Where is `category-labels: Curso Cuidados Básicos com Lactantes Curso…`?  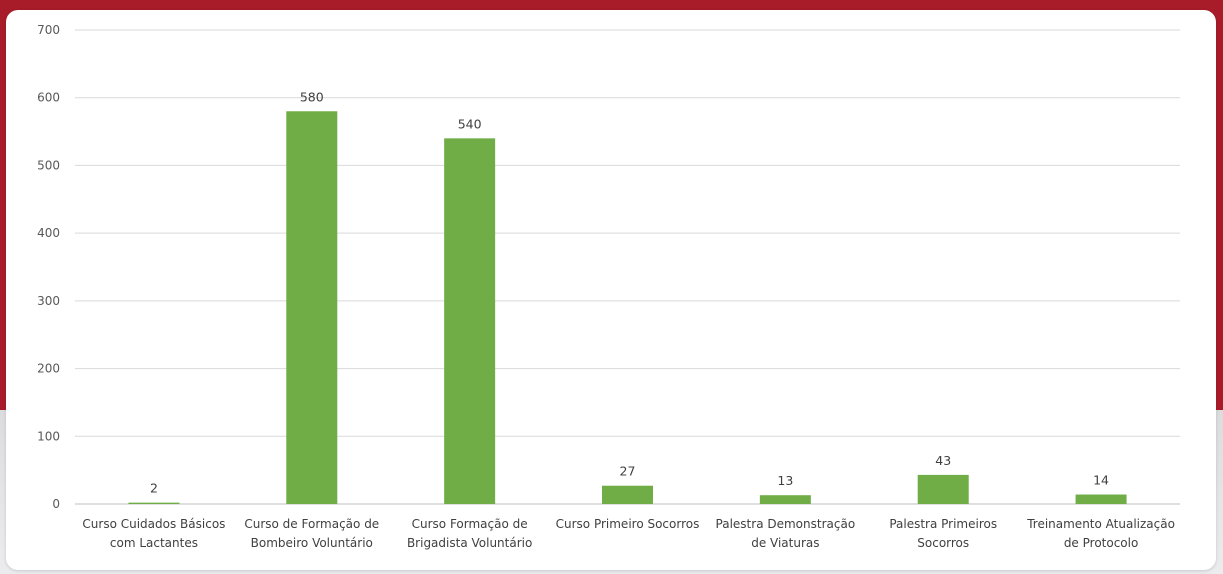
category-labels: Curso Cuidados Básicos com Lactantes Curso… is located at coordinates (628, 533).